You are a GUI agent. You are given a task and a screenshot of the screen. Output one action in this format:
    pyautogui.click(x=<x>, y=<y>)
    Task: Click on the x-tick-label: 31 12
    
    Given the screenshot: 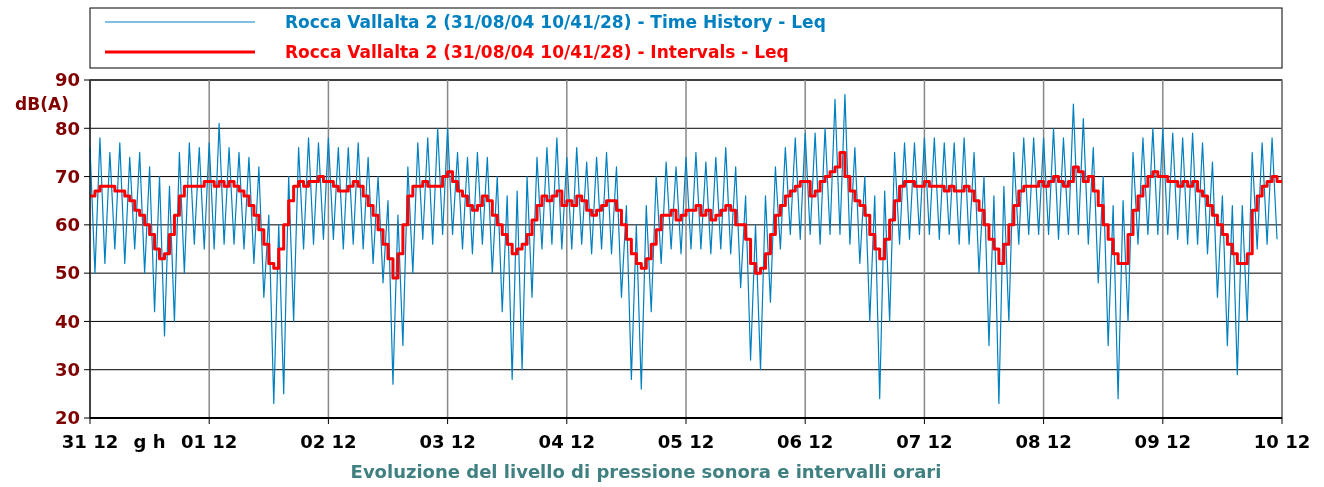 What is the action you would take?
    pyautogui.click(x=90, y=441)
    